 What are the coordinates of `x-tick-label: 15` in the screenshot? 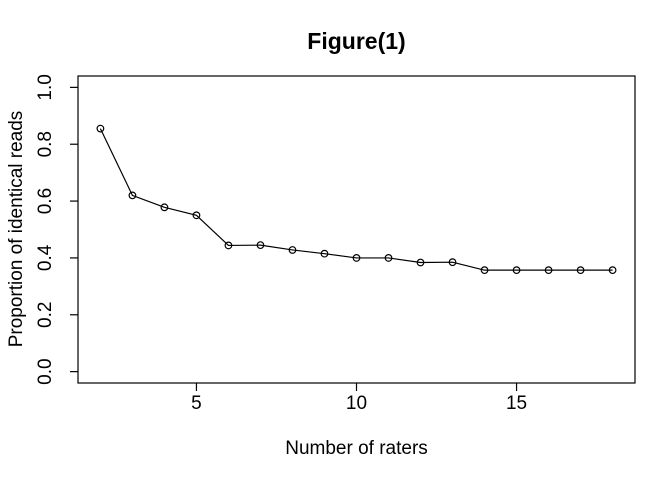 It's located at (516, 403).